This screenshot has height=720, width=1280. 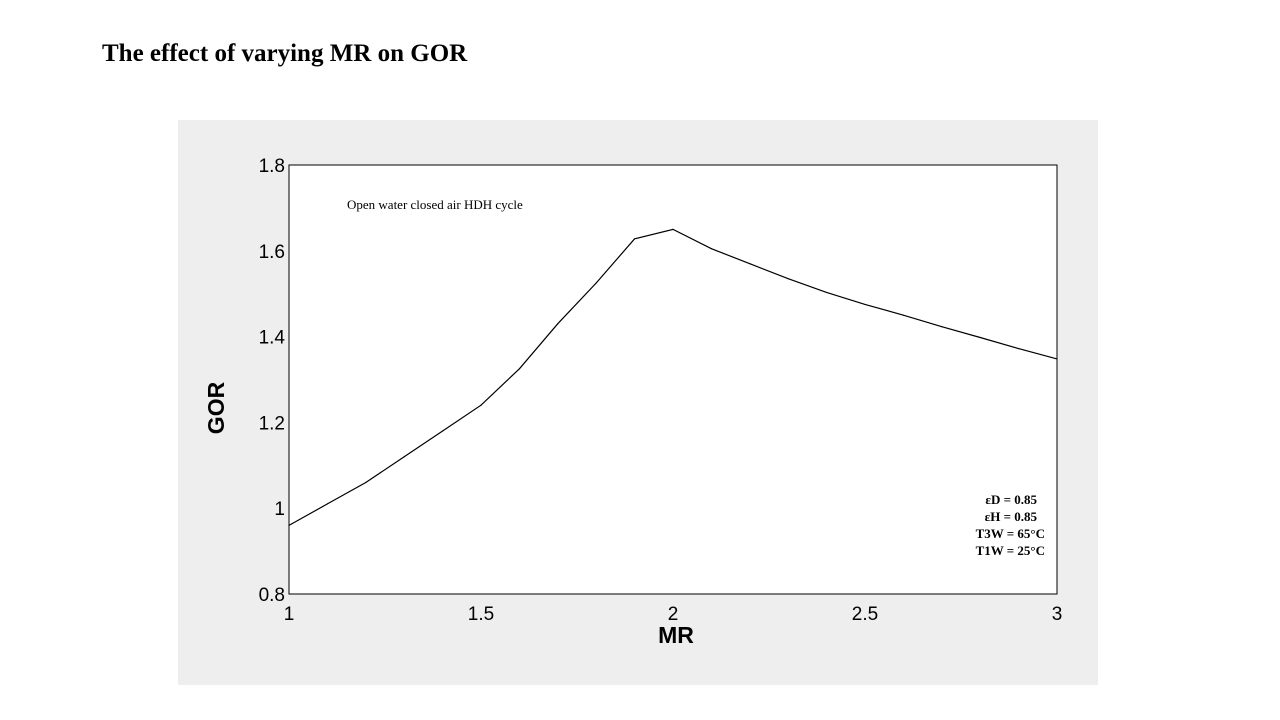 I want to click on param-t3w: T3W = 65°C, so click(x=1010, y=533).